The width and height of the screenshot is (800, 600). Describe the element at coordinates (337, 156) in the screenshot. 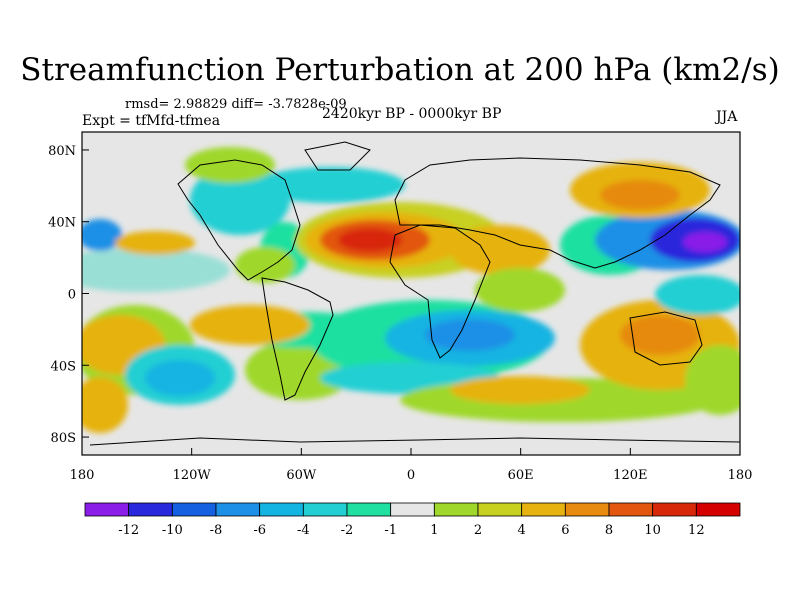

I see `greenland-outline` at that location.